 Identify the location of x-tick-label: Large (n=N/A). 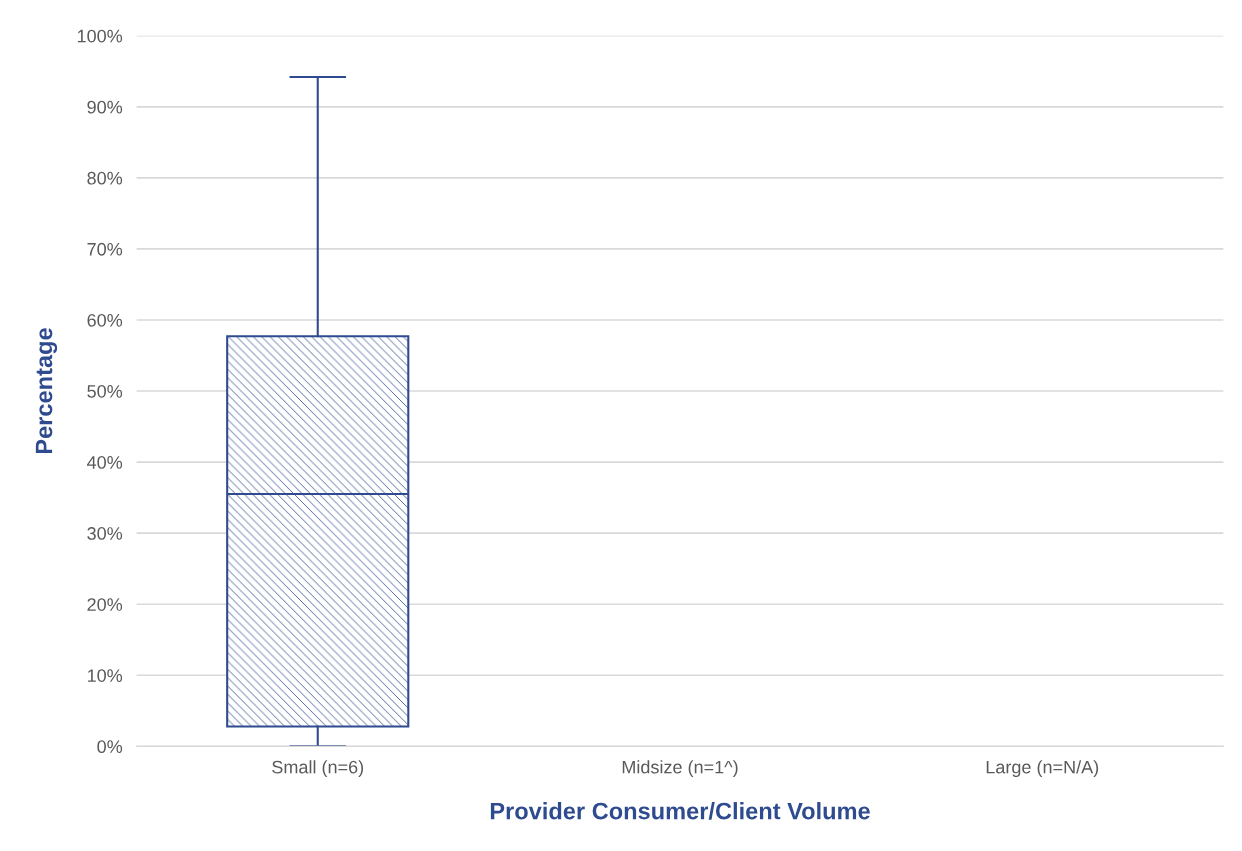
(1042, 769).